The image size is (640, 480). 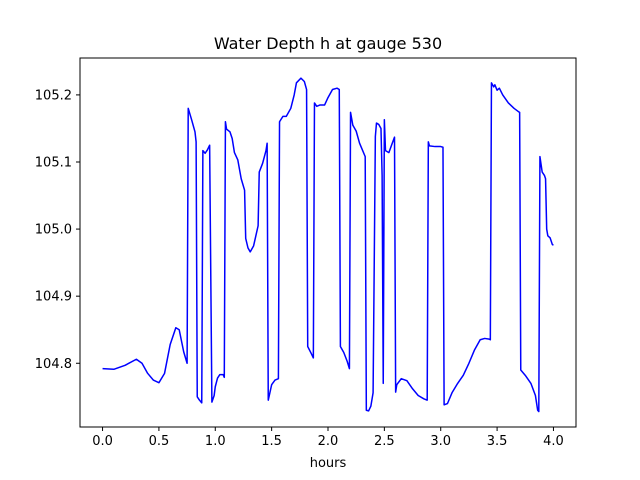 I want to click on x-axis-ticks: 0.0 0.5 1.0 1.5 2.0 2.5 3.0 3.5 4.0, so click(x=328, y=438).